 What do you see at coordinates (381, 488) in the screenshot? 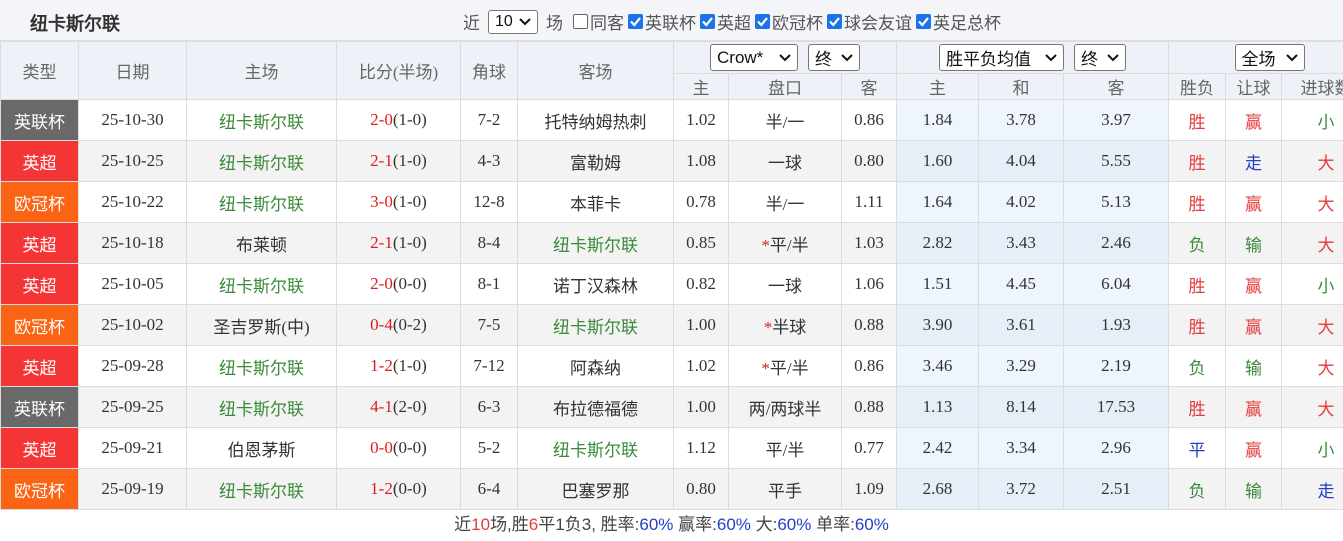
I see `full-score: 1-2` at bounding box center [381, 488].